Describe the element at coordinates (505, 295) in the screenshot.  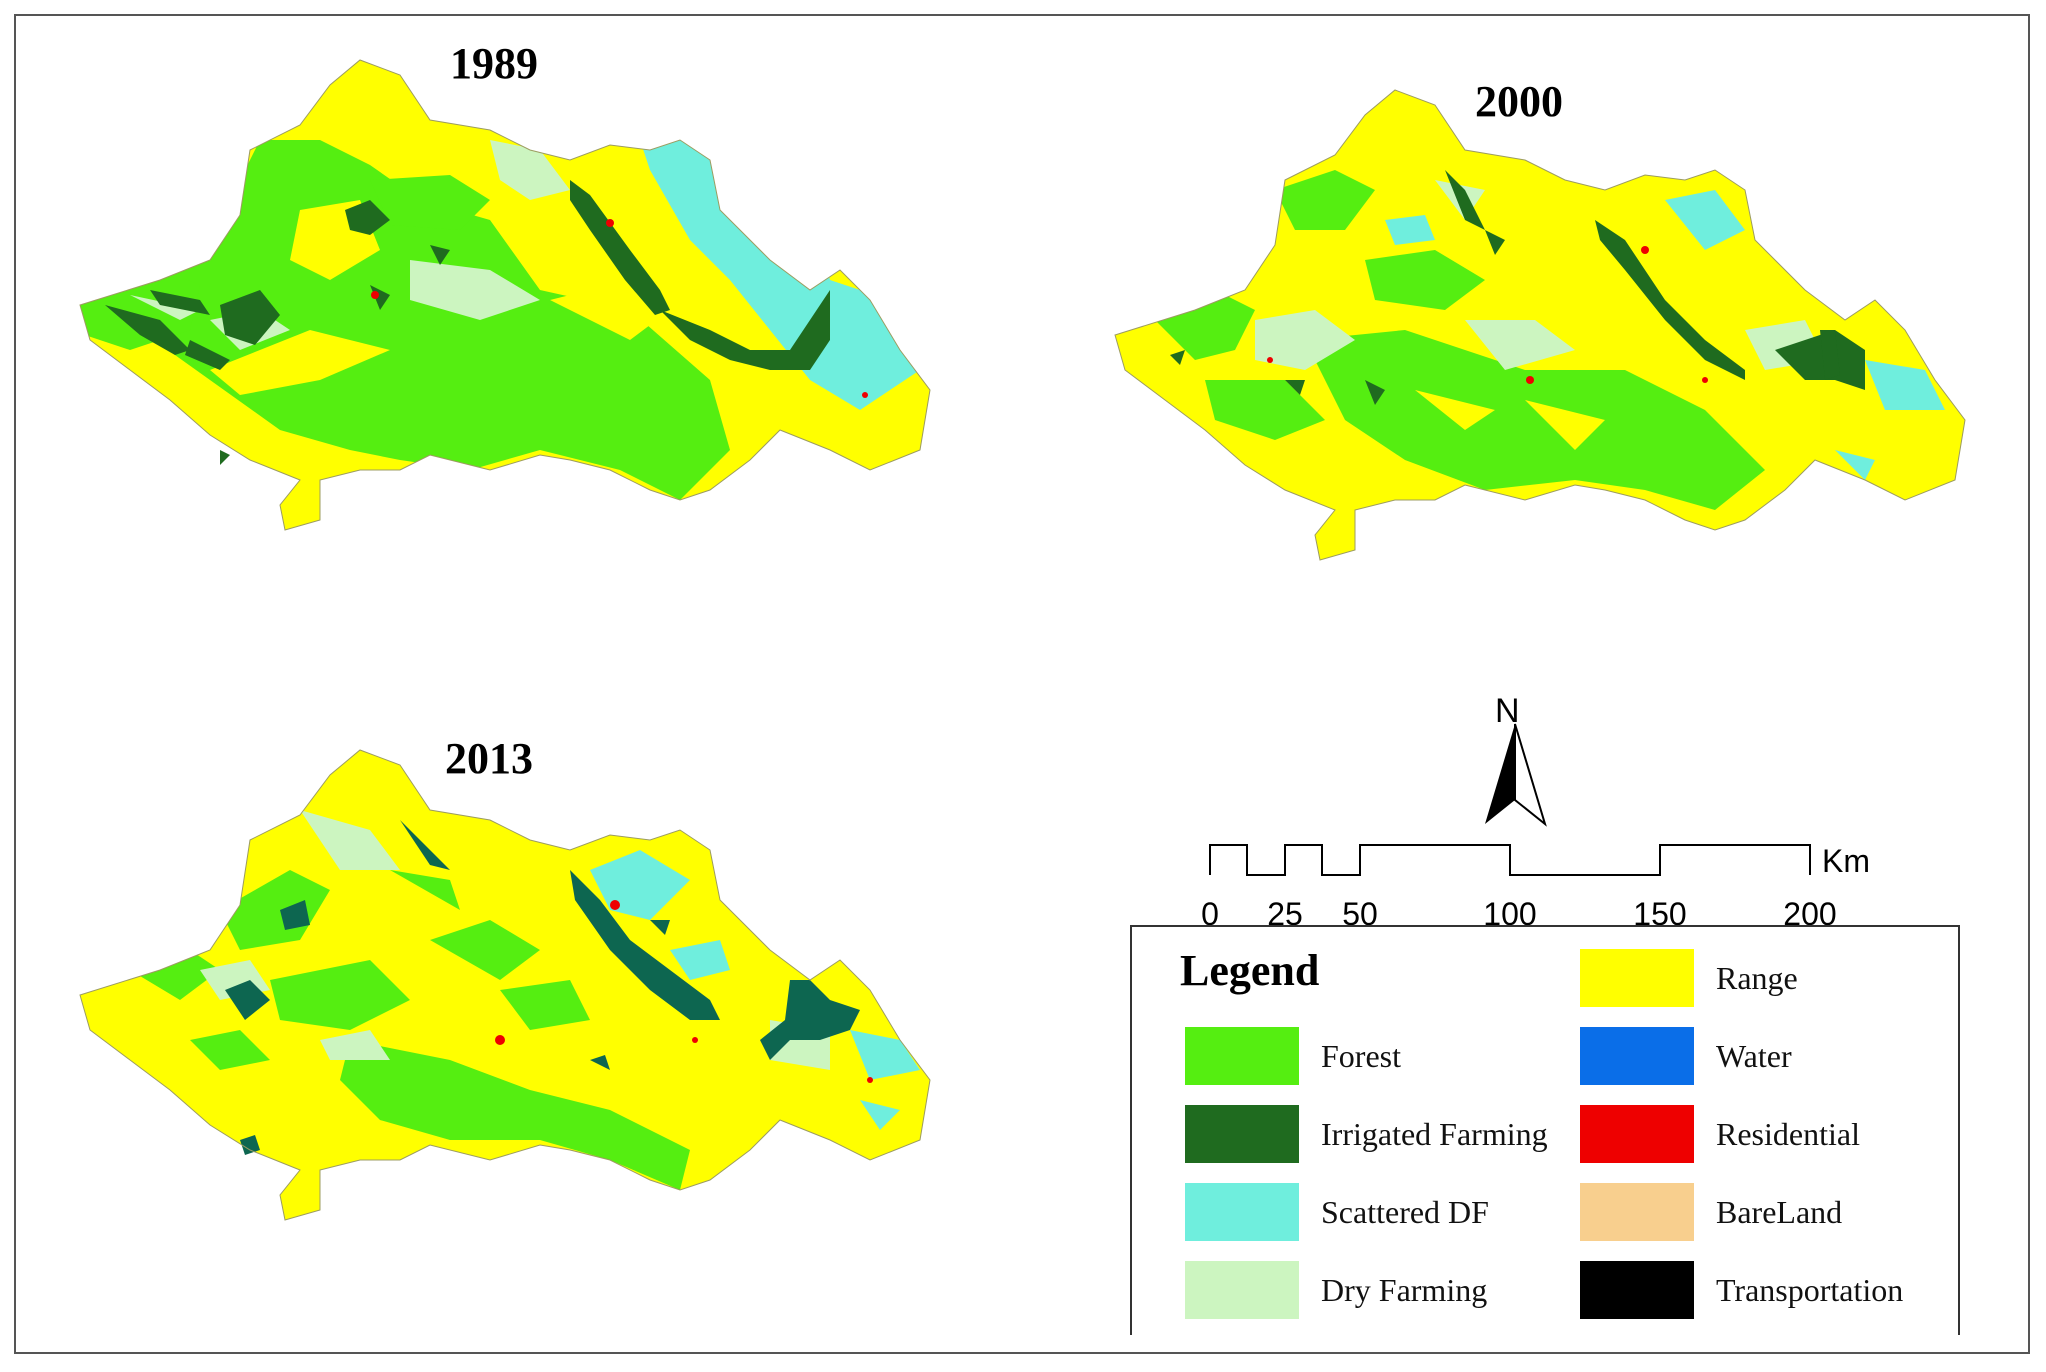
I see `map-1989` at that location.